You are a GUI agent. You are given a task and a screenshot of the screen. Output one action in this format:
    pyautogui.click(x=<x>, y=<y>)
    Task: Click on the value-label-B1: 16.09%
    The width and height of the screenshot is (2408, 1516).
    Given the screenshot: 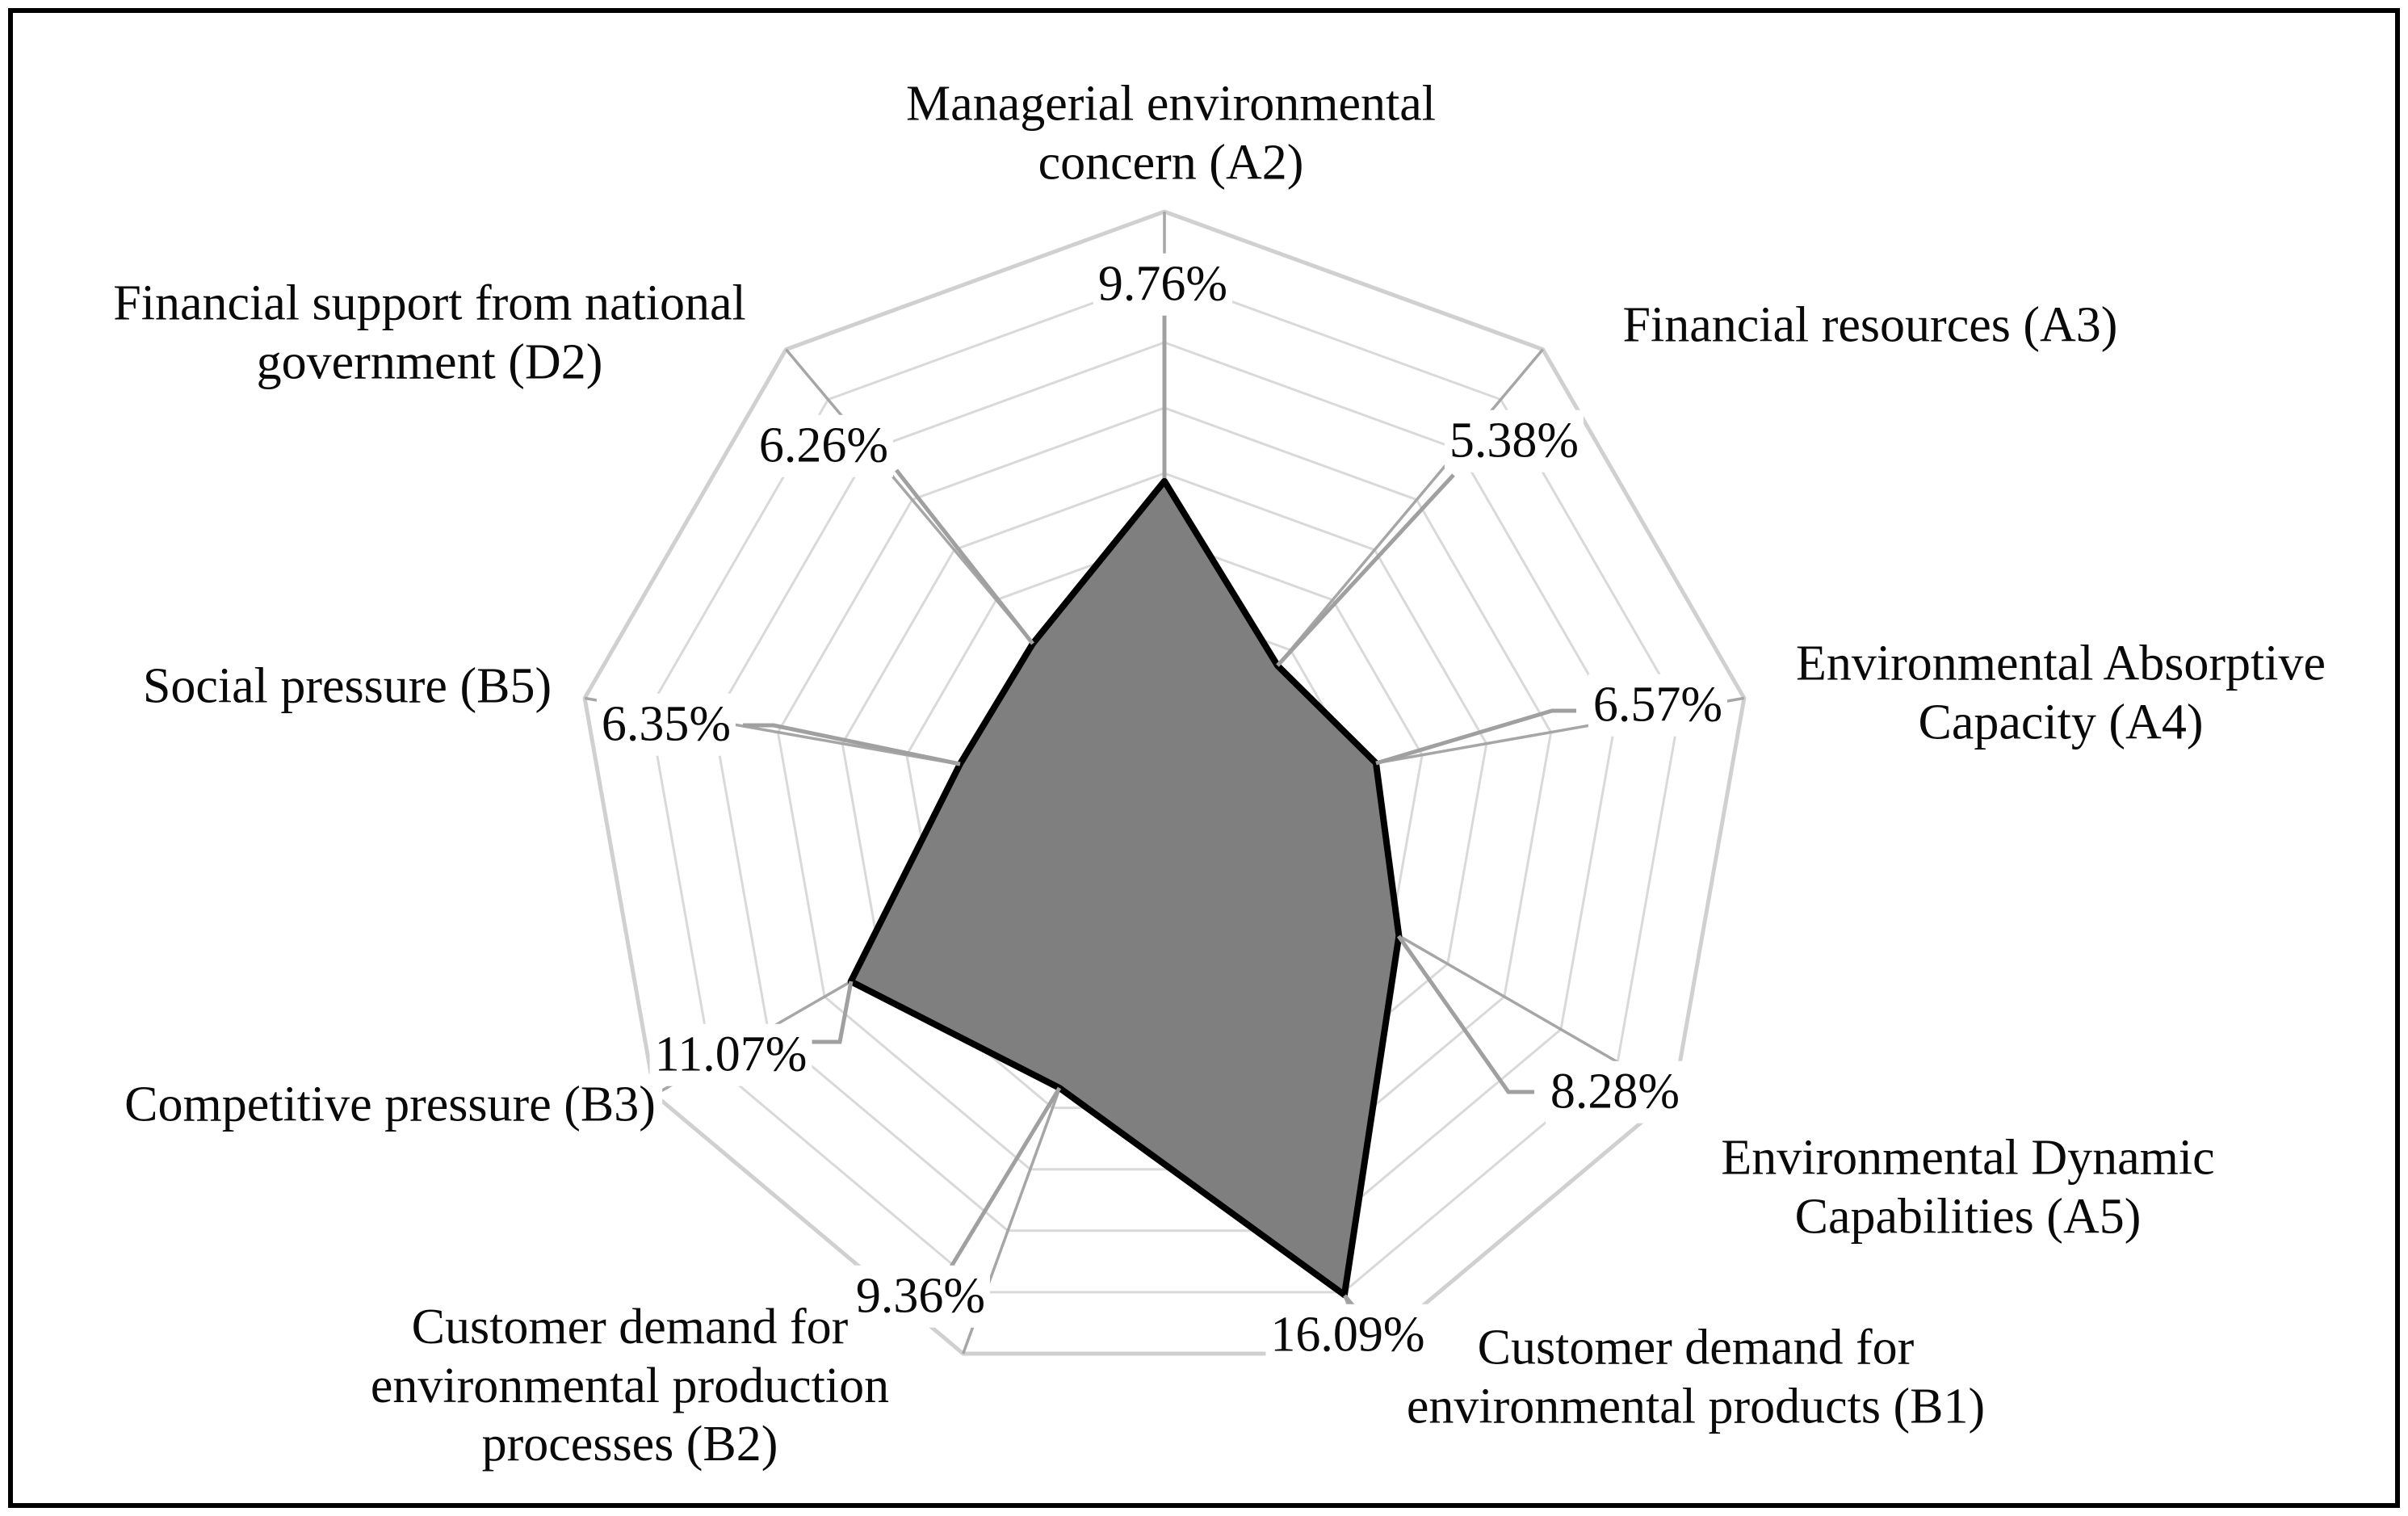 What is the action you would take?
    pyautogui.click(x=1347, y=1335)
    